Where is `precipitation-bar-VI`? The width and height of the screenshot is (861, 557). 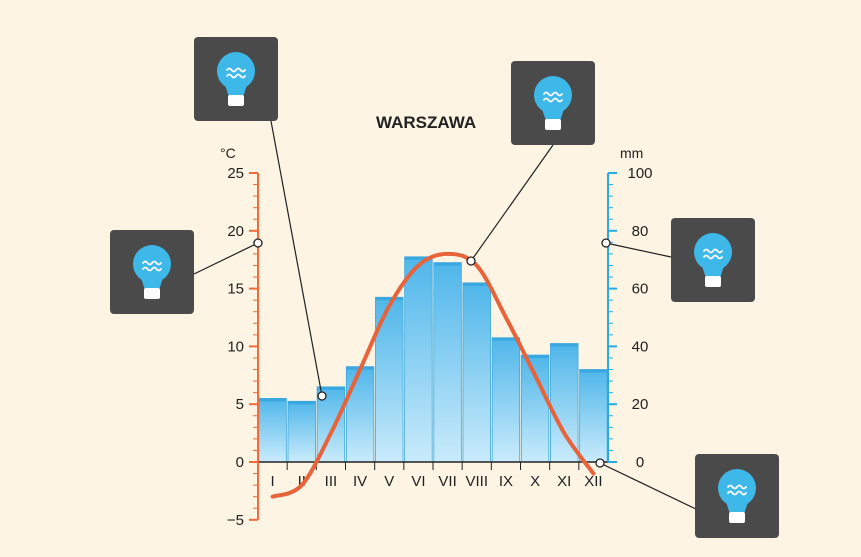 precipitation-bar-VI is located at coordinates (418, 359).